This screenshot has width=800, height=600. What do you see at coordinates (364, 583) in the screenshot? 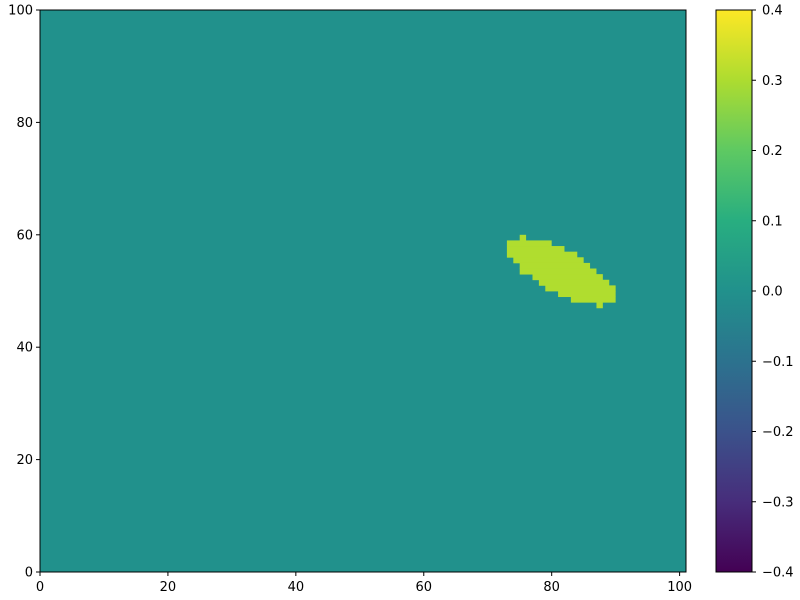
I see `x-axis: 0 20 40 60 80 100` at bounding box center [364, 583].